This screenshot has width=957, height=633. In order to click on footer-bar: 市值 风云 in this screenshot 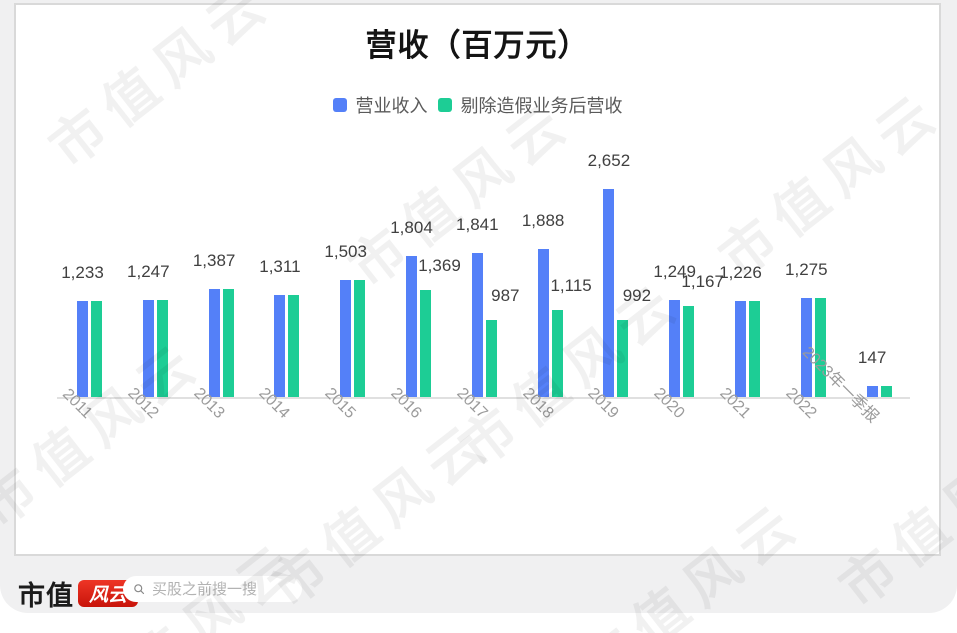, I will do `click(478, 591)`.